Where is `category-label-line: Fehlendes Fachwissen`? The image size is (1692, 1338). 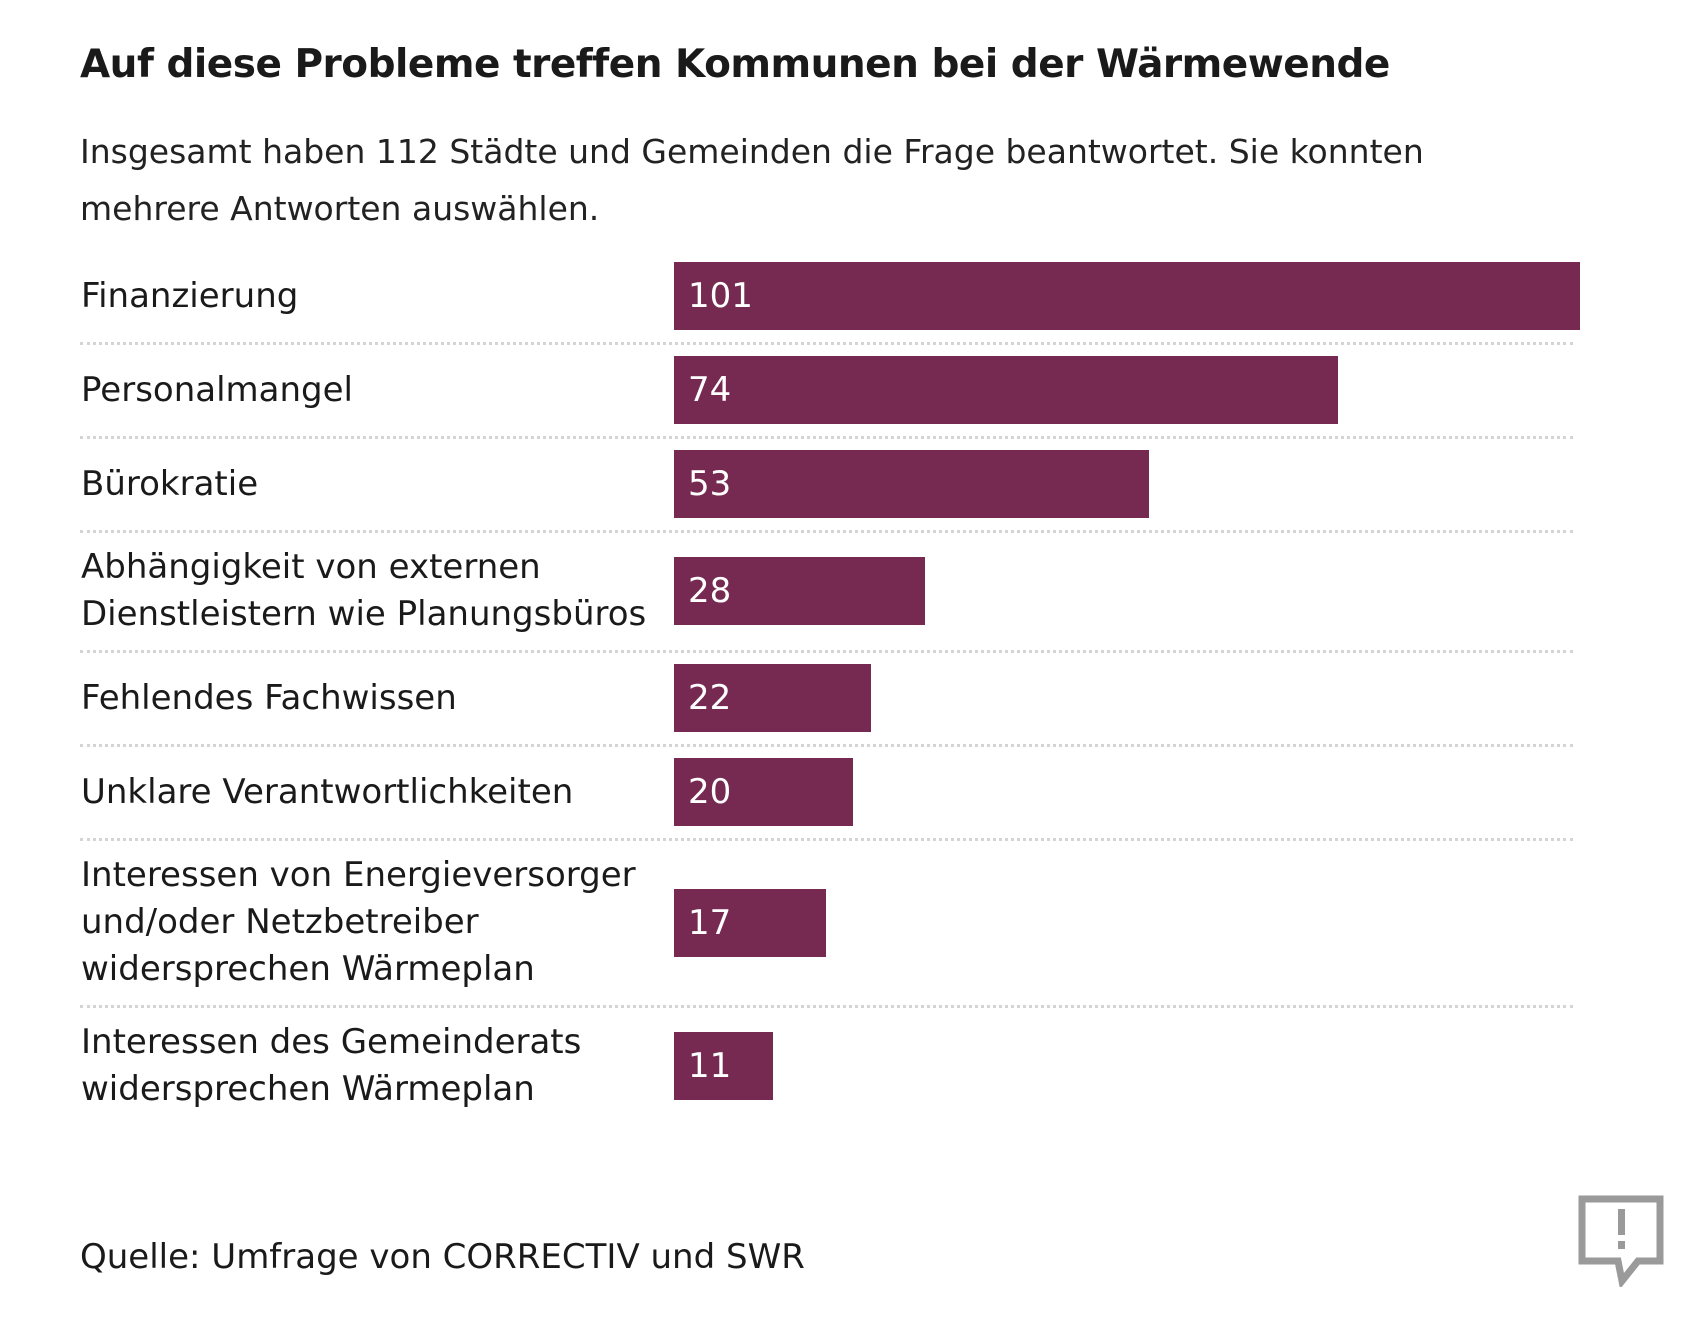 category-label-line: Fehlendes Fachwissen is located at coordinates (269, 697).